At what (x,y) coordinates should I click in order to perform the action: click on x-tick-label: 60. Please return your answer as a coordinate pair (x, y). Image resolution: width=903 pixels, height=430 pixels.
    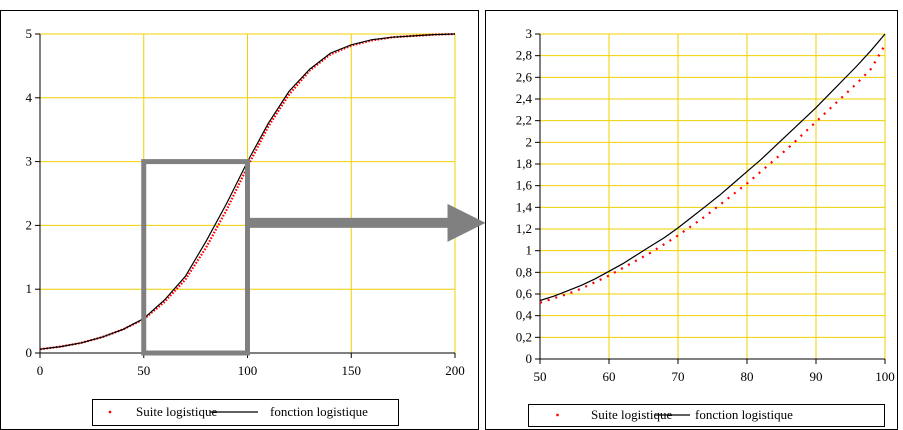
    Looking at the image, I should click on (609, 376).